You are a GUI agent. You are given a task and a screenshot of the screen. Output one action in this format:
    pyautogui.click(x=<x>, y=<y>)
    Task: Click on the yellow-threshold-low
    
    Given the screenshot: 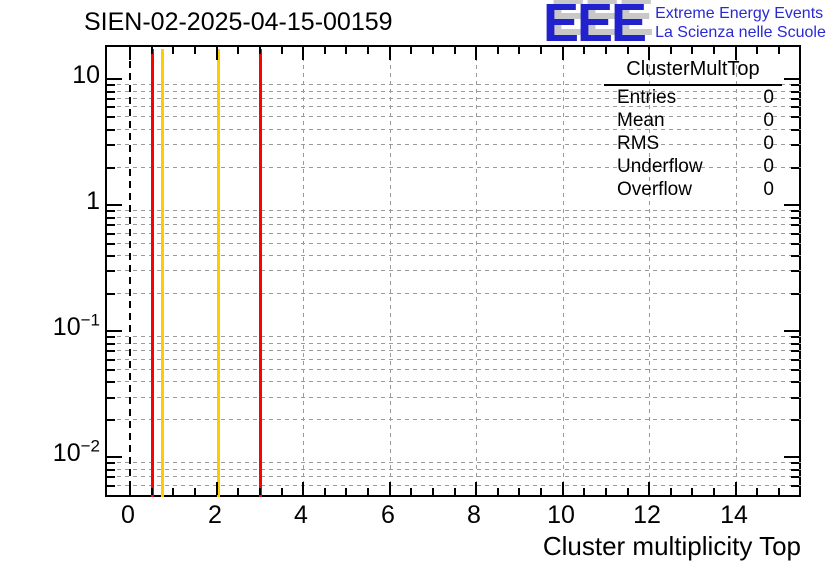 What is the action you would take?
    pyautogui.click(x=162, y=273)
    